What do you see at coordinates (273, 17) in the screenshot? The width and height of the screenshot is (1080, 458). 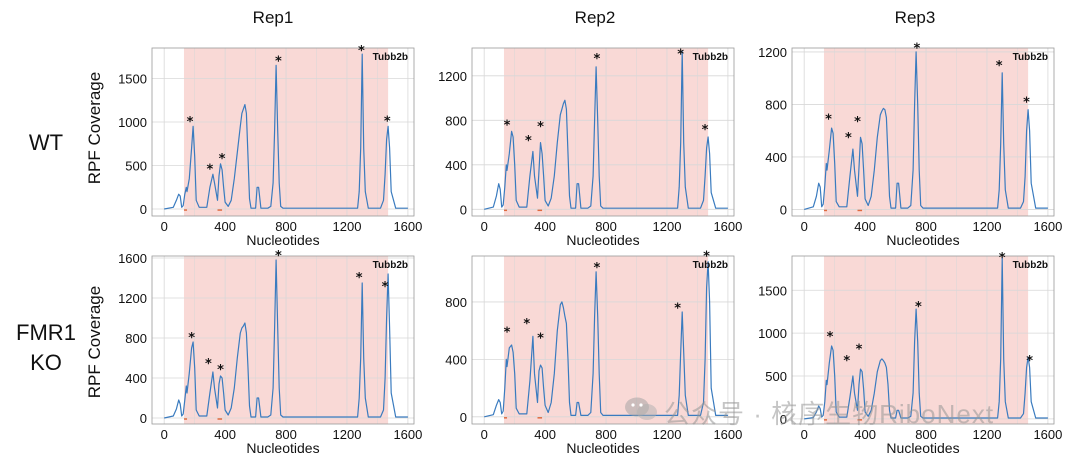 I see `column-title-rep1: Rep1` at bounding box center [273, 17].